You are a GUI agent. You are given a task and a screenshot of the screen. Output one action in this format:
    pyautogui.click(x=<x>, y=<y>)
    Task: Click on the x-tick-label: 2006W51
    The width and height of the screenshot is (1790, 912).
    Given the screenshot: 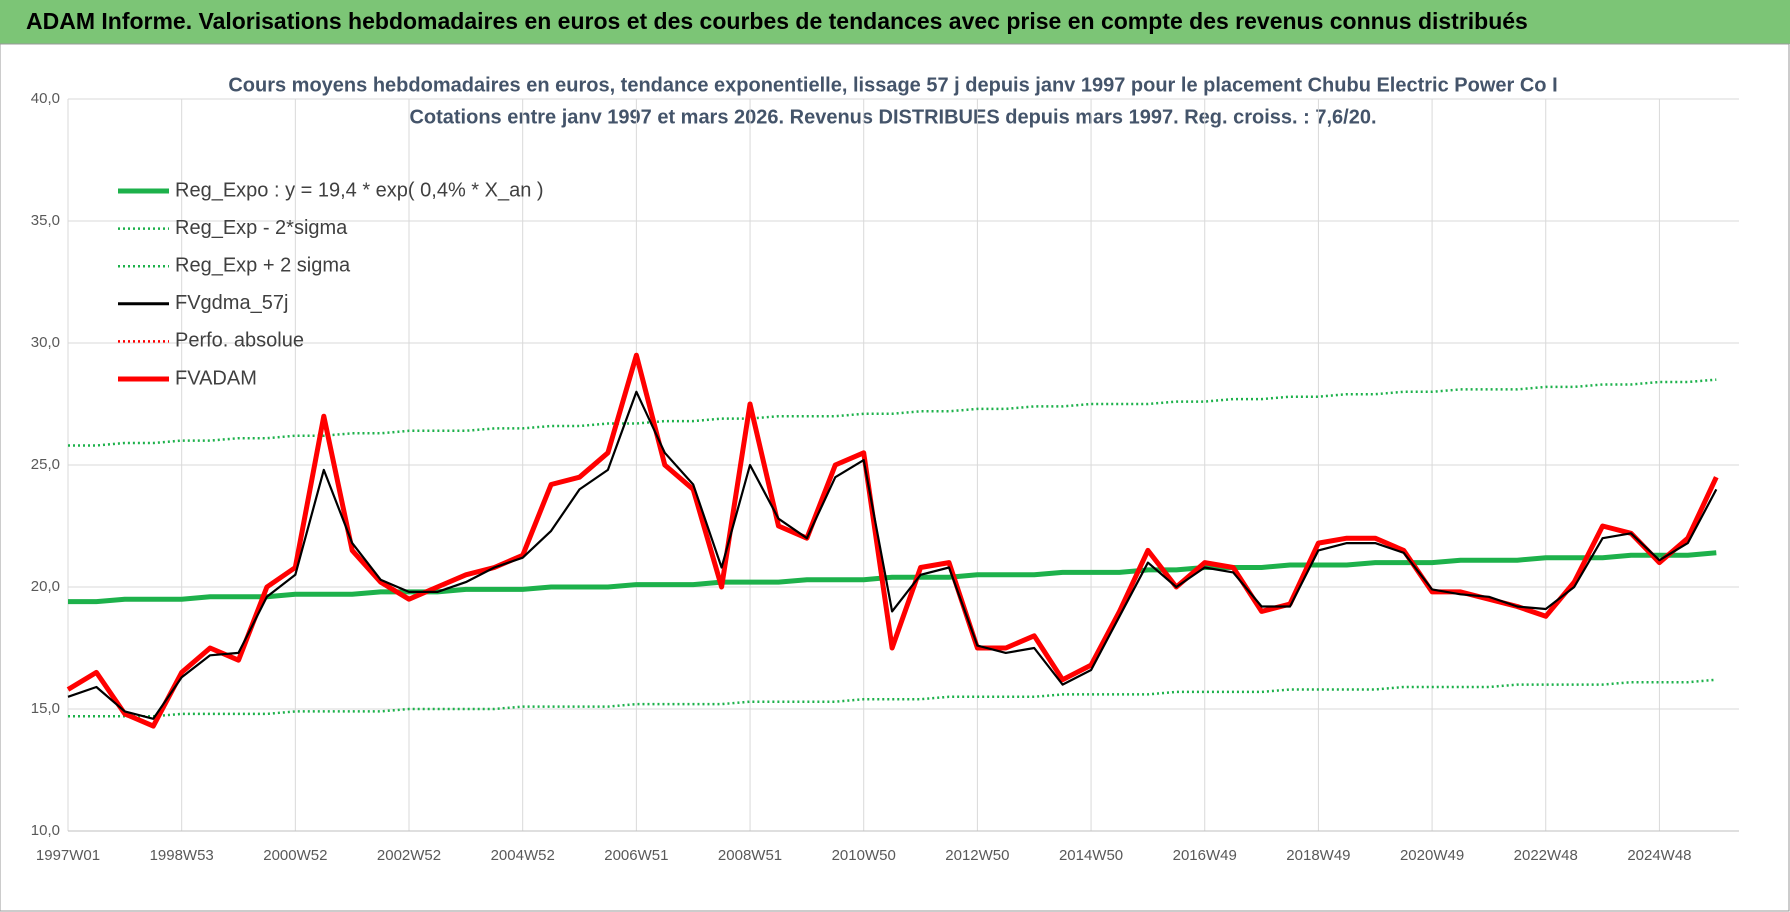 What is the action you would take?
    pyautogui.click(x=636, y=855)
    